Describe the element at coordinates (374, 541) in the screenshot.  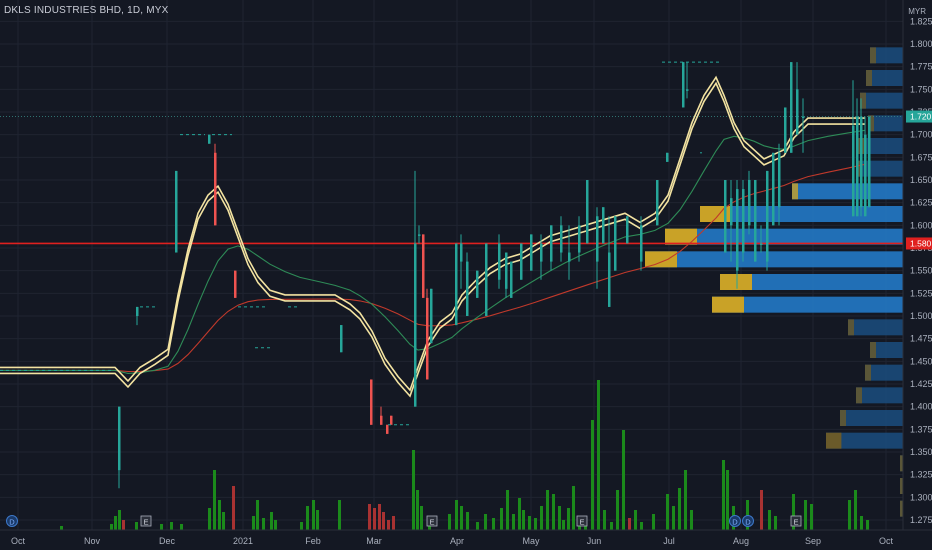
I see `time-tick-label: Mar` at that location.